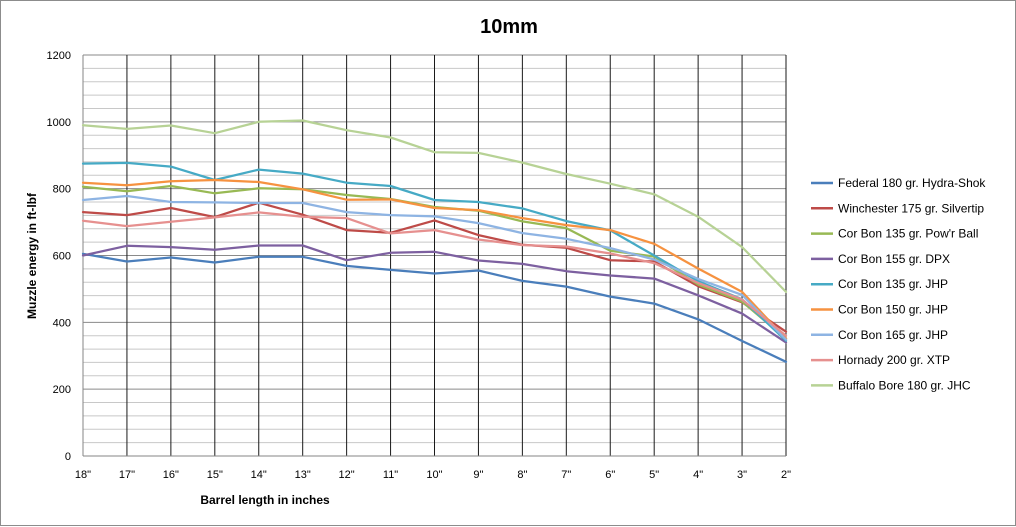 Image resolution: width=1016 pixels, height=527 pixels. Describe the element at coordinates (171, 475) in the screenshot. I see `x-tick-label: 16"` at that location.